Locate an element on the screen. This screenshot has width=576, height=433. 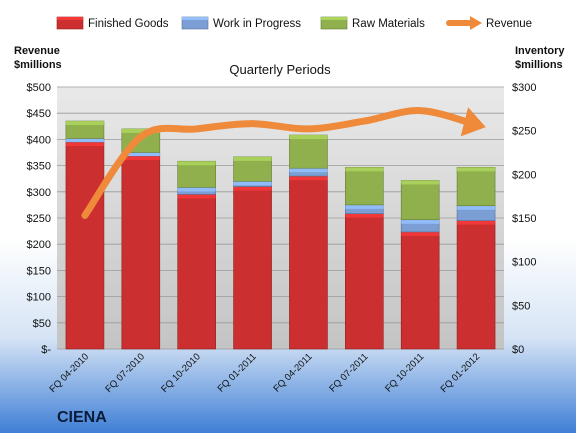
left-axis-title-line1: Revenue is located at coordinates (37, 51).